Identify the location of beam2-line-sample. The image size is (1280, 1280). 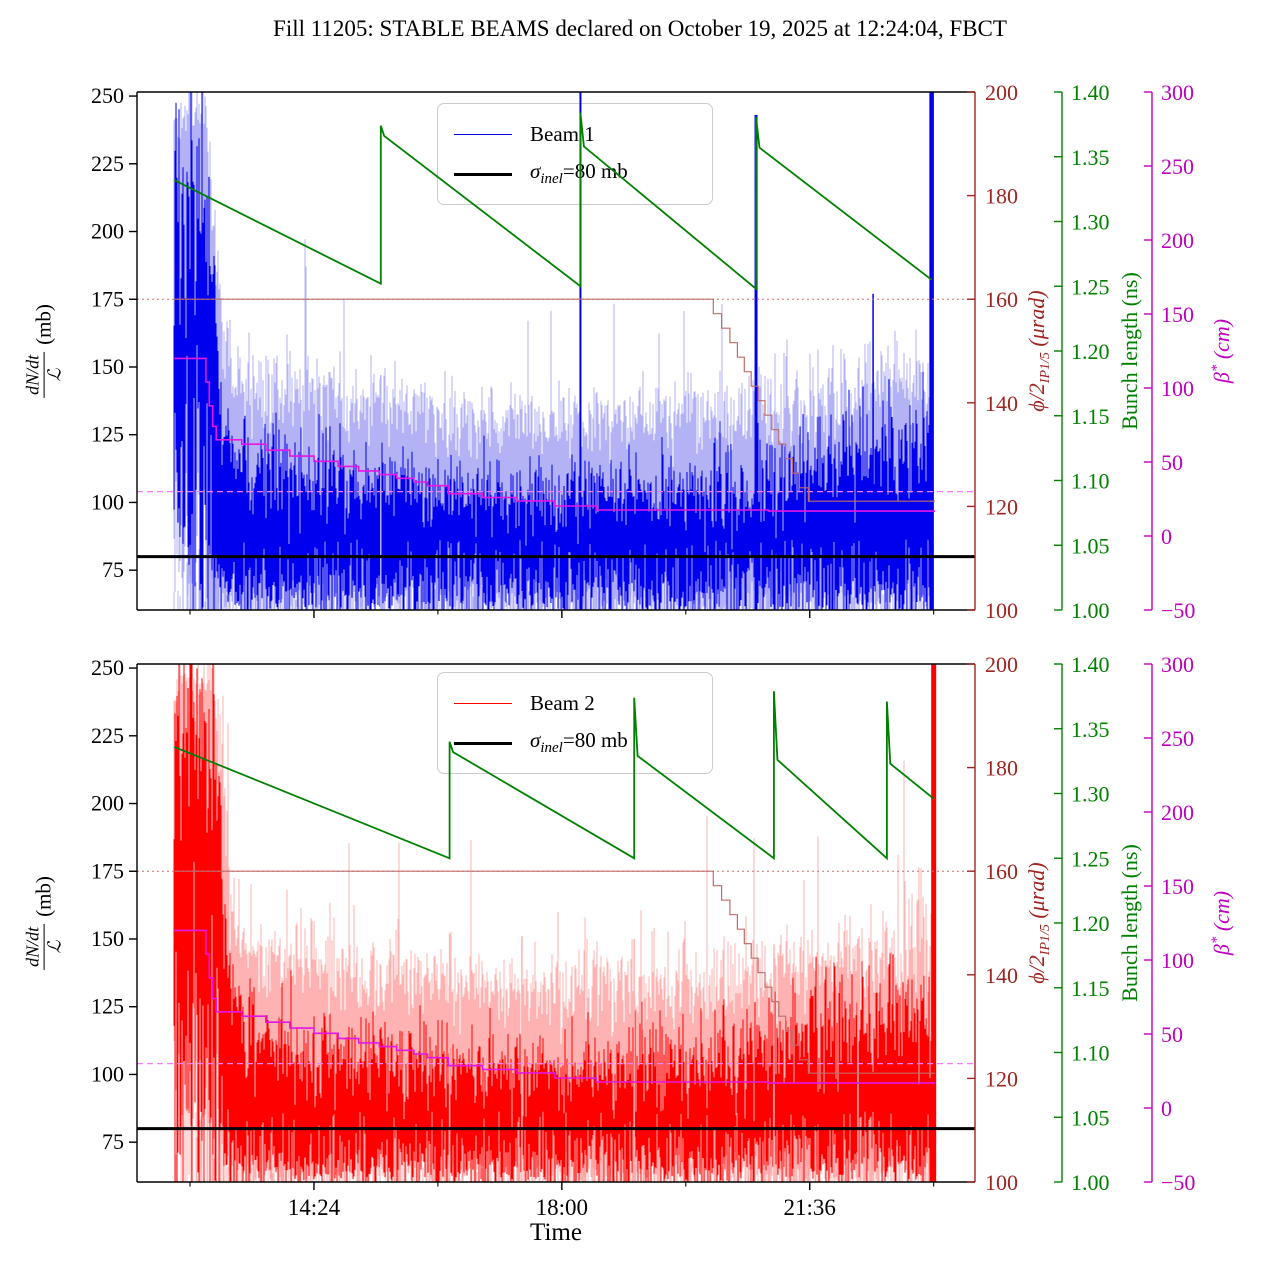
(483, 703).